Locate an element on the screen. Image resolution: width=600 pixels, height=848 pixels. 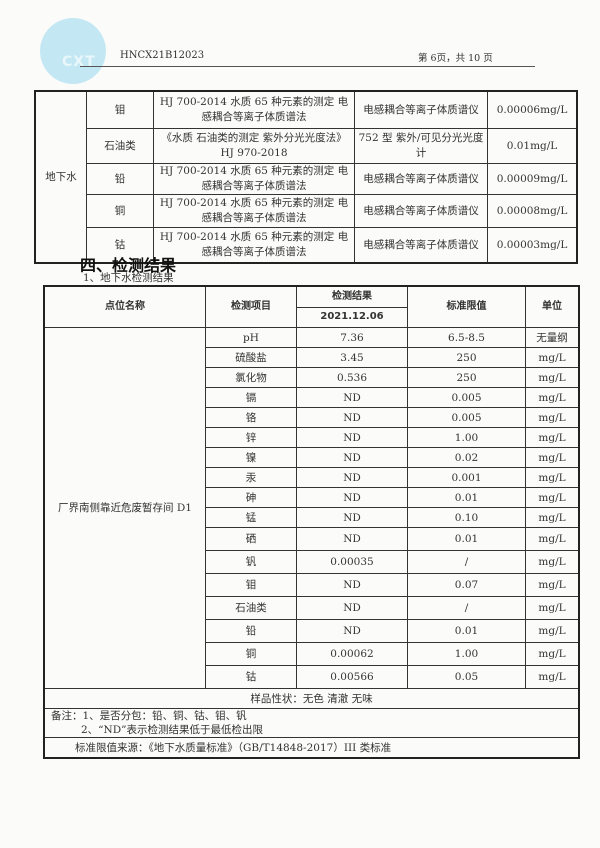
limit-cell: 0.00008mg/L is located at coordinates (532, 211).